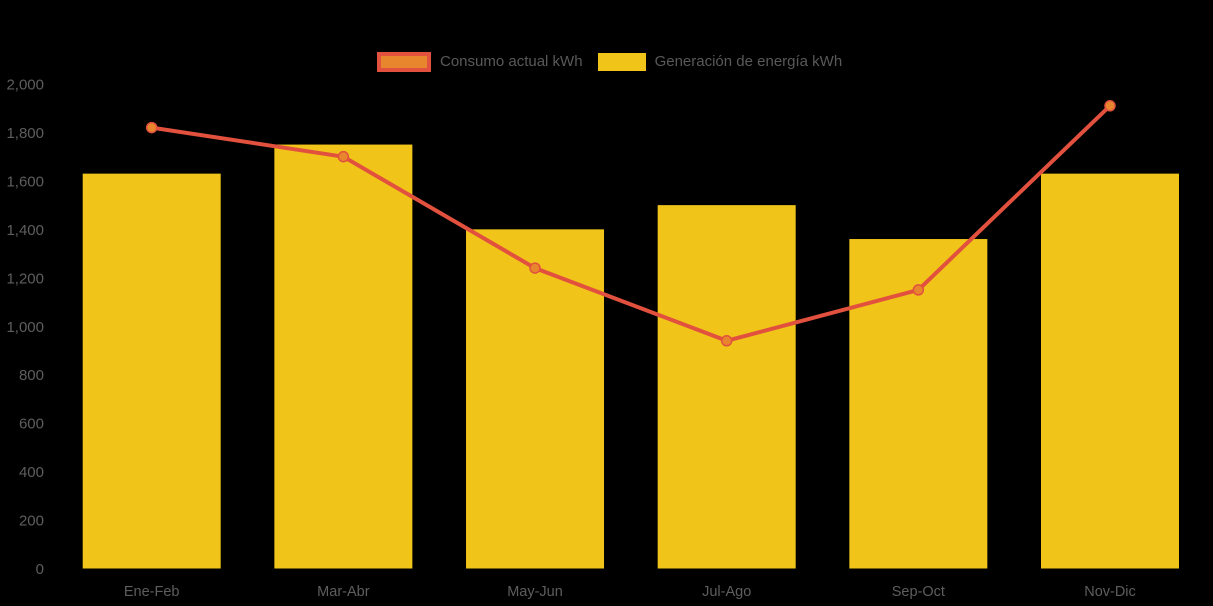 The image size is (1213, 606). I want to click on y-axis-tick-label: 1,200, so click(25, 278).